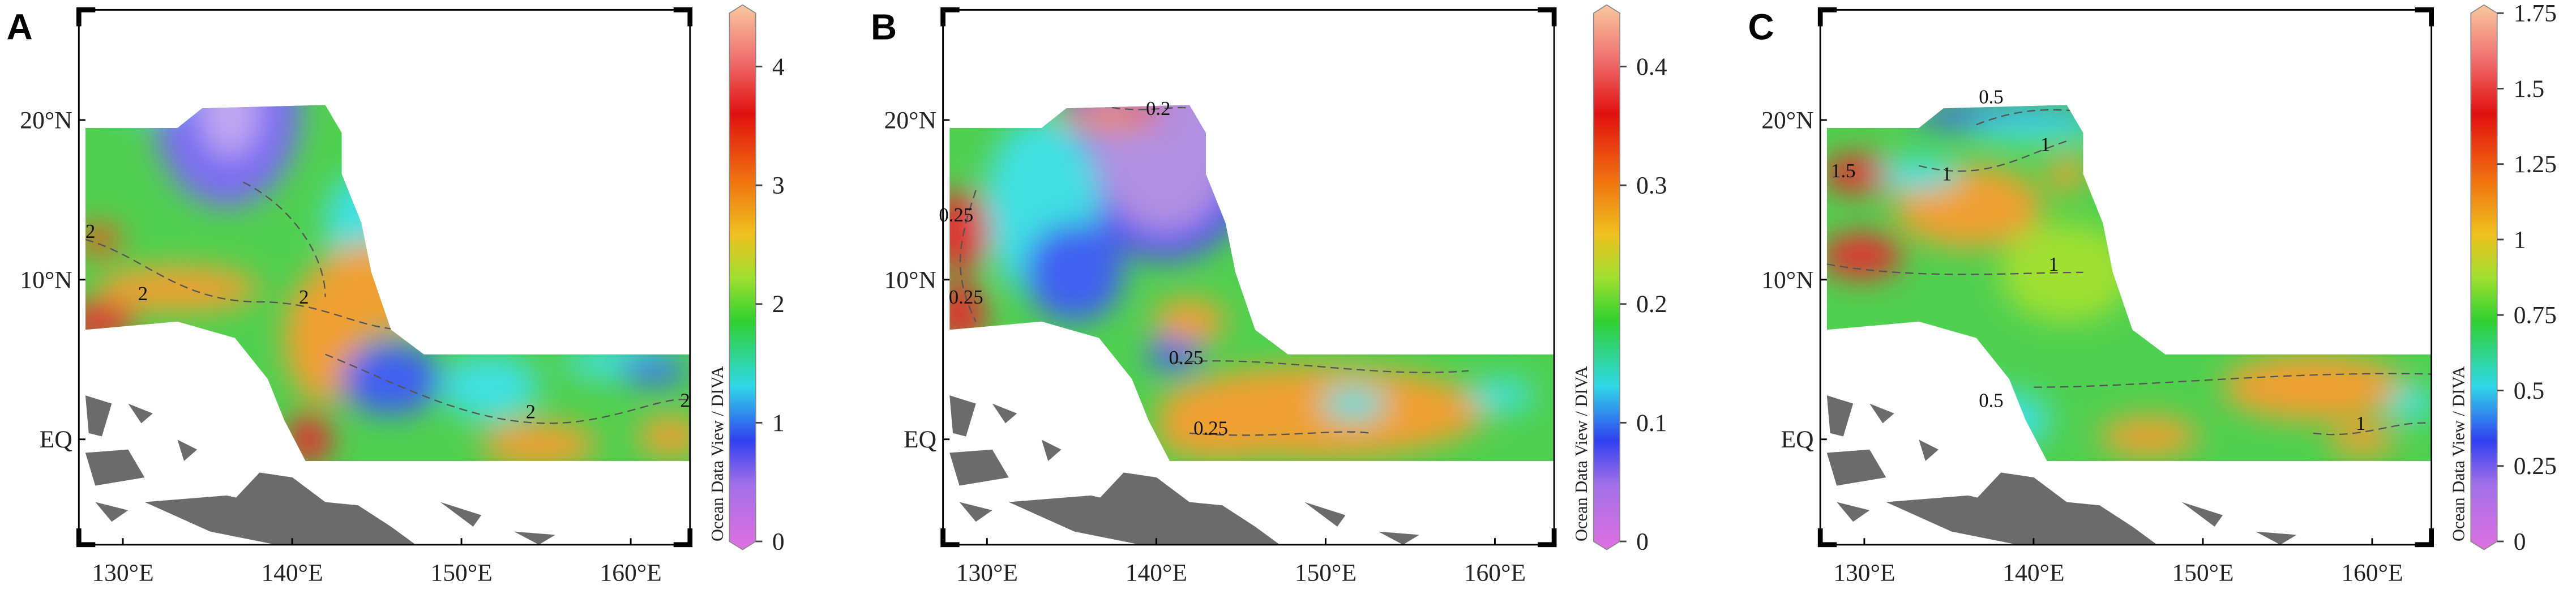  I want to click on colorbar, so click(742, 277).